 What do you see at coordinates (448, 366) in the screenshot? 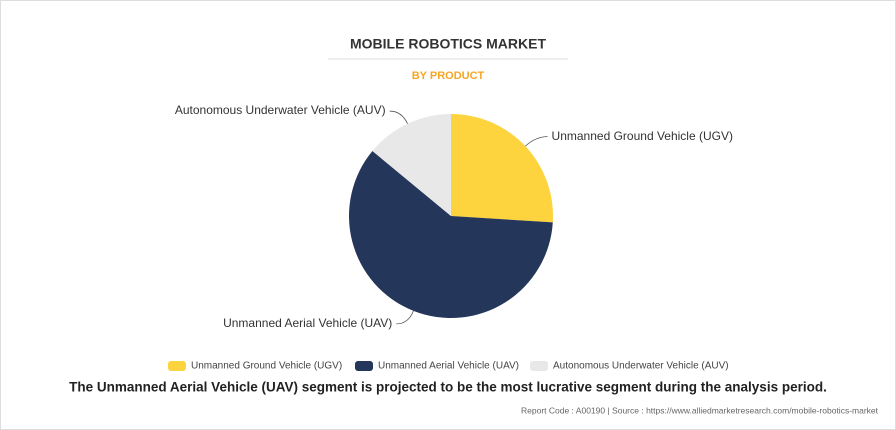
I see `legend-label: Unmanned Aerial Vehicle (UAV)` at bounding box center [448, 366].